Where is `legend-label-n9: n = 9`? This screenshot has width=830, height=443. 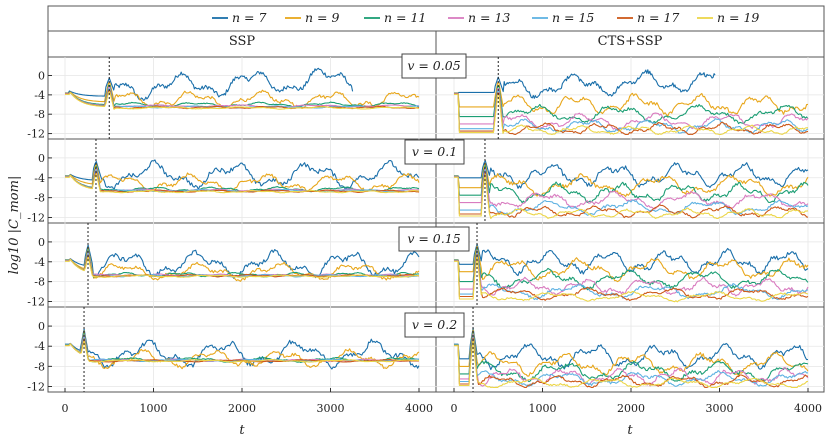
legend-label-n9: n = 9 is located at coordinates (322, 17).